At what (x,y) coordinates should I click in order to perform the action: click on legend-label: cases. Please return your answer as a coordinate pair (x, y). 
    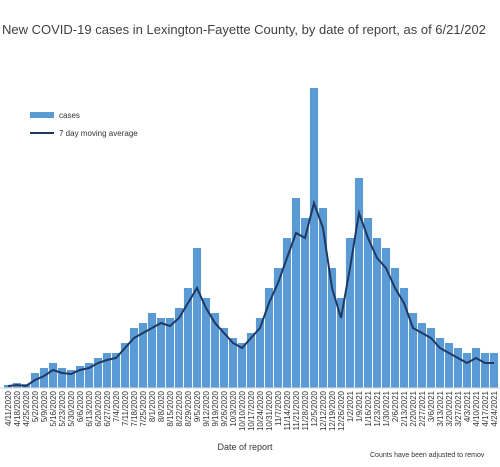
    Looking at the image, I should click on (69, 115).